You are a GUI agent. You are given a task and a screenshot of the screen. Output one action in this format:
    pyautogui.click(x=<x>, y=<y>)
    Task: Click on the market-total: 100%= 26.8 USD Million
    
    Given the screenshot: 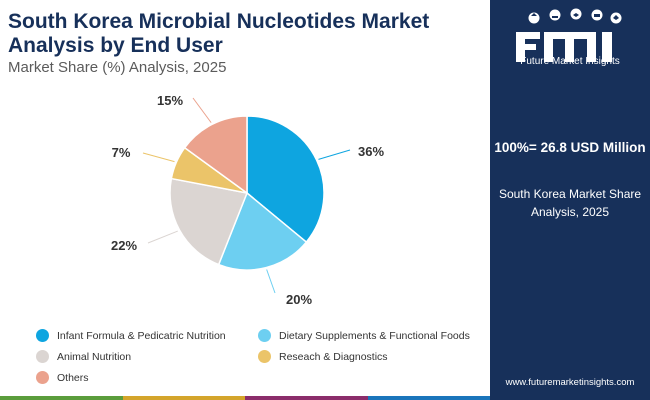 What is the action you would take?
    pyautogui.click(x=570, y=147)
    